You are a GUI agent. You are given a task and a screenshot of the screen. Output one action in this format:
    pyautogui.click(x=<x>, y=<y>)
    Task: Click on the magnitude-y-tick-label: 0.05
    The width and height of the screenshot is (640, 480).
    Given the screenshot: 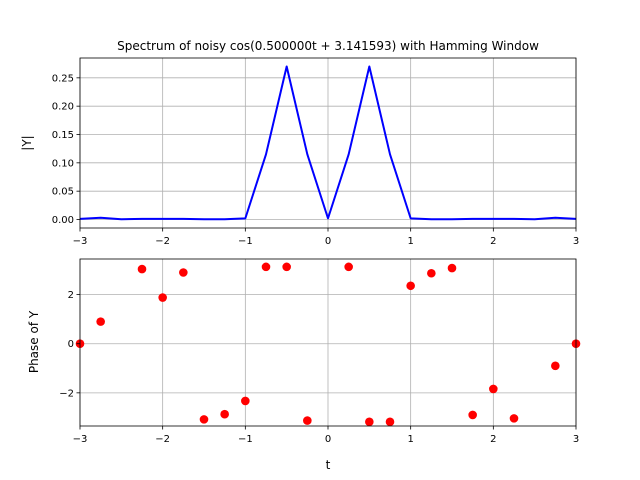 What is the action you would take?
    pyautogui.click(x=63, y=192)
    